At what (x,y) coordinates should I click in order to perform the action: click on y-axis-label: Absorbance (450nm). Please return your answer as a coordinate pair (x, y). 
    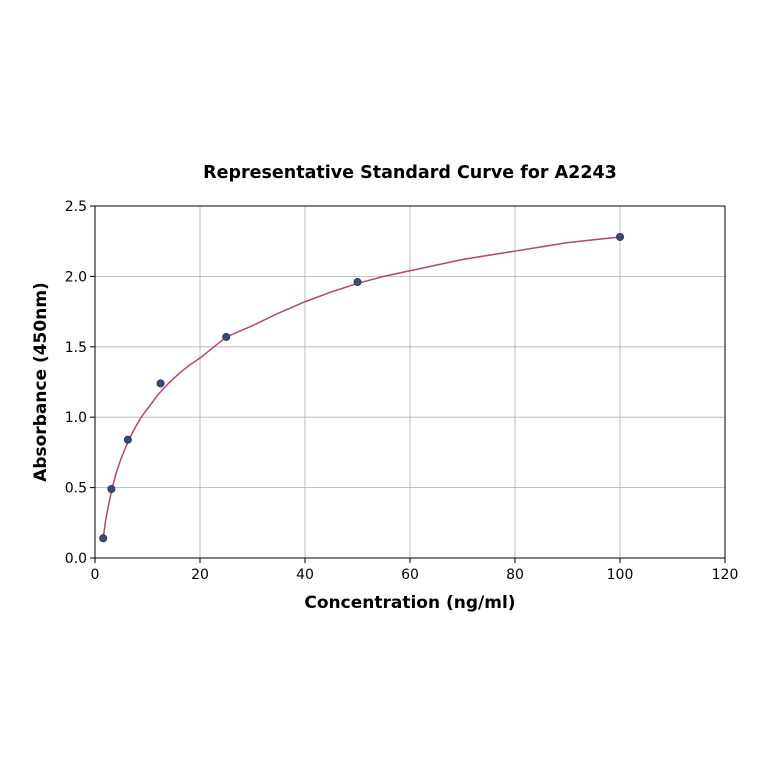
    Looking at the image, I should click on (41, 382).